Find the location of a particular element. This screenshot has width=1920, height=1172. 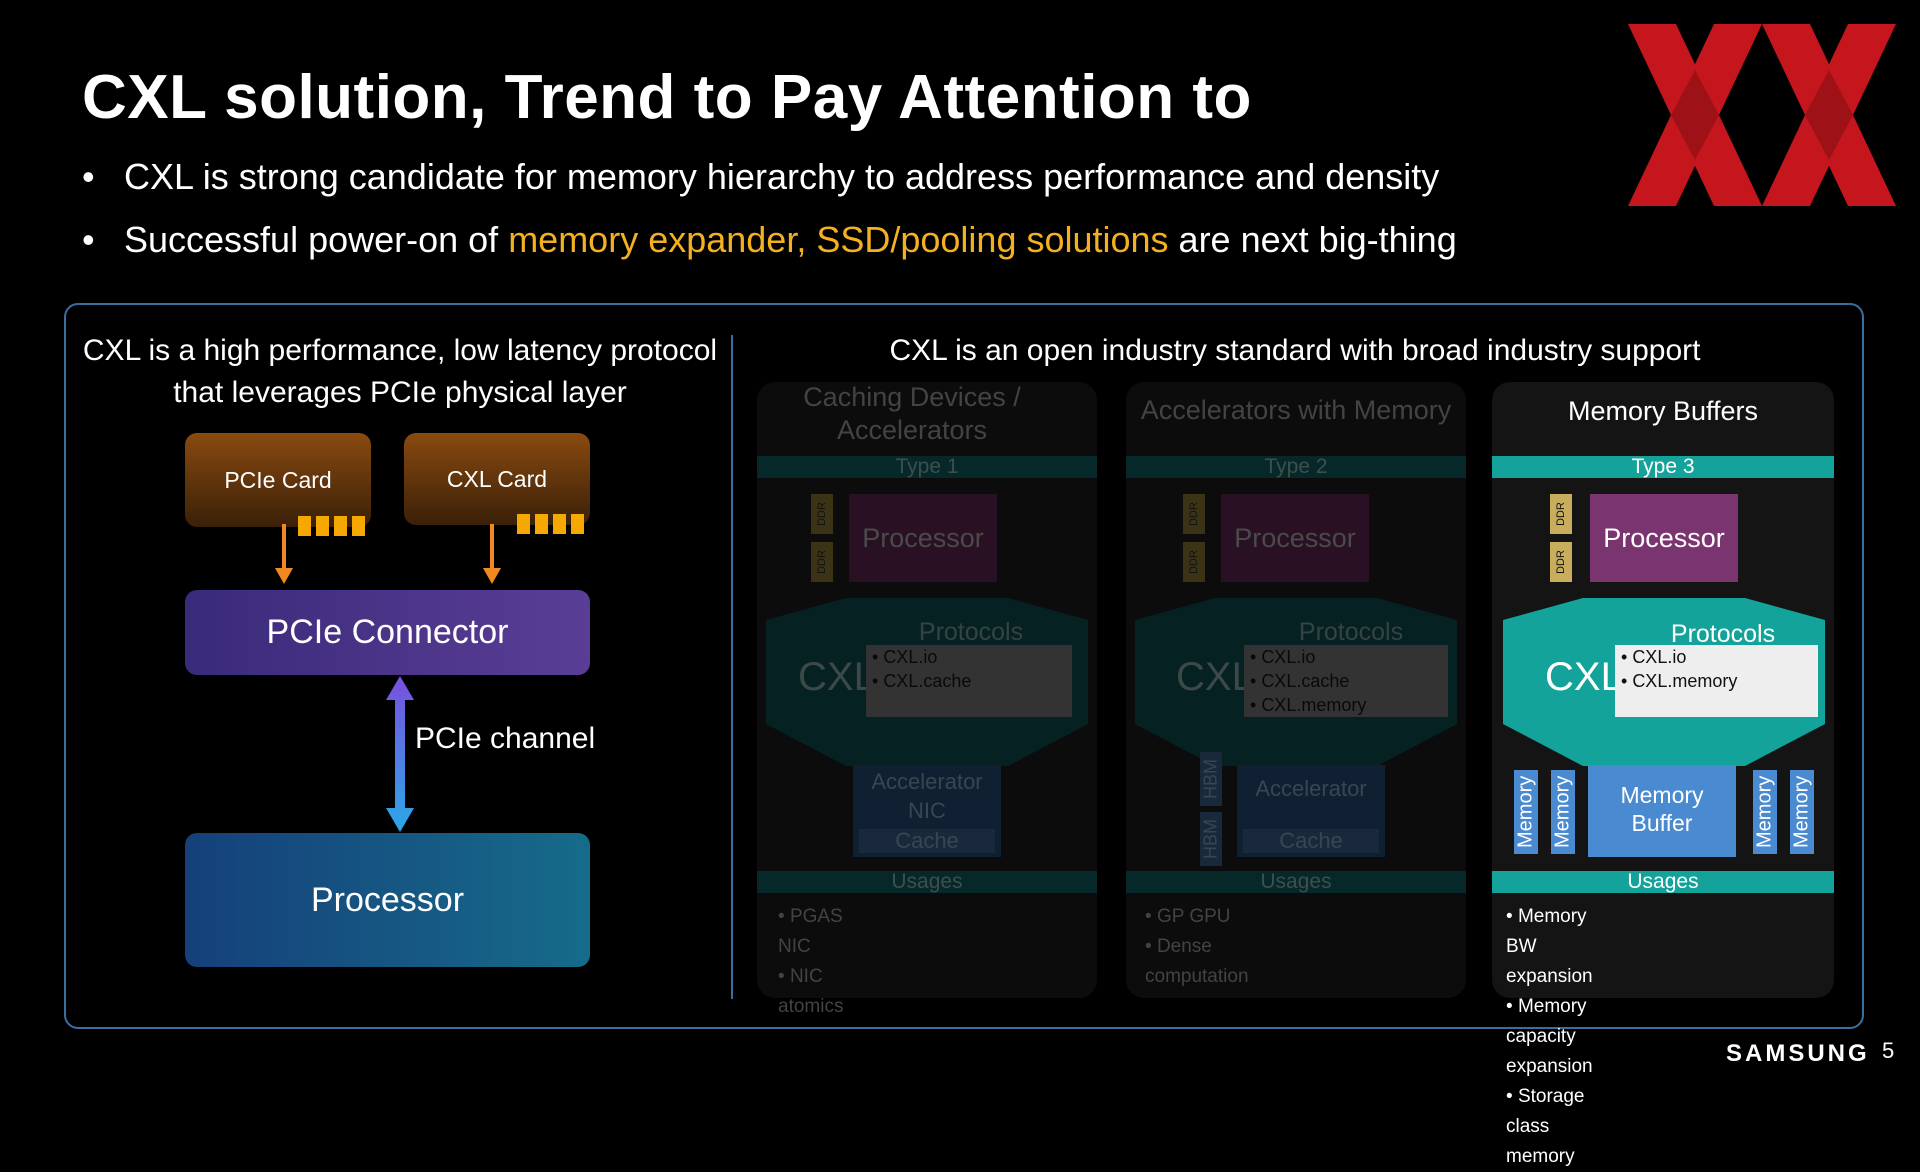

usage-item: • Memory BW expansion is located at coordinates (1549, 946).